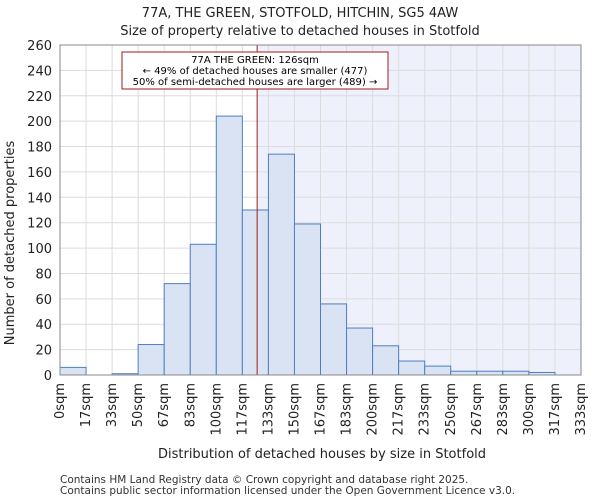 The height and width of the screenshot is (500, 600). Describe the element at coordinates (10, 243) in the screenshot. I see `y-axis-label: Number of detached properties` at that location.